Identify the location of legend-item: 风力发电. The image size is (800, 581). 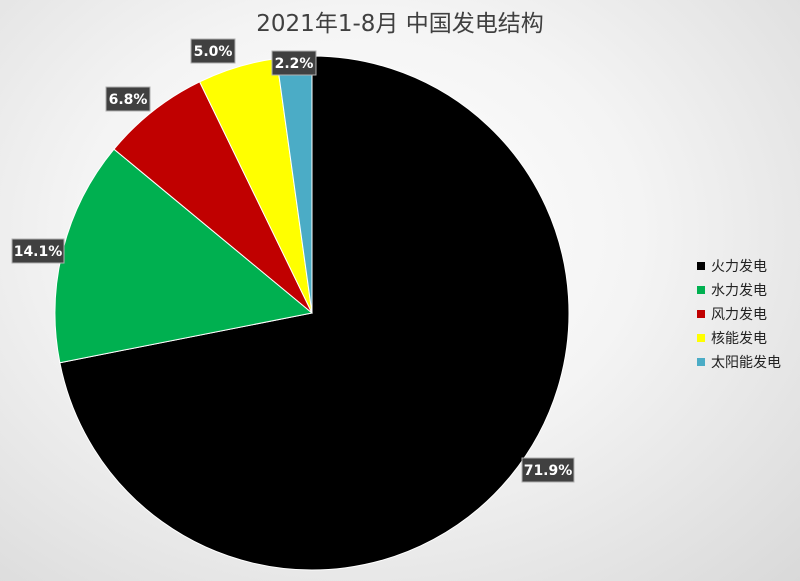
(739, 314).